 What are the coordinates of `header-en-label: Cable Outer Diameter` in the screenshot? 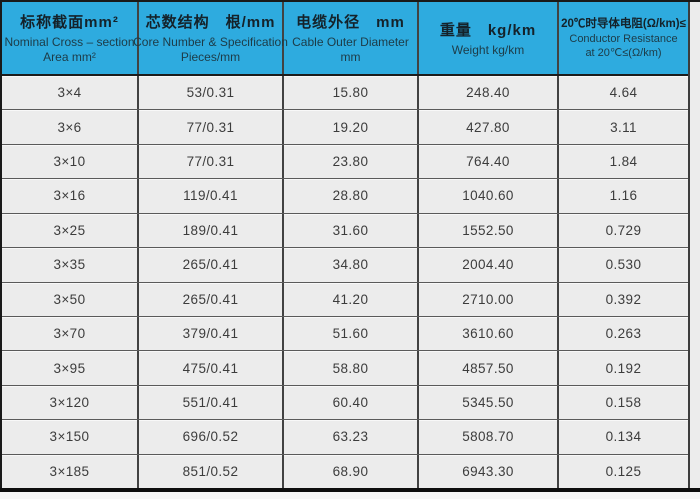 It's located at (350, 42).